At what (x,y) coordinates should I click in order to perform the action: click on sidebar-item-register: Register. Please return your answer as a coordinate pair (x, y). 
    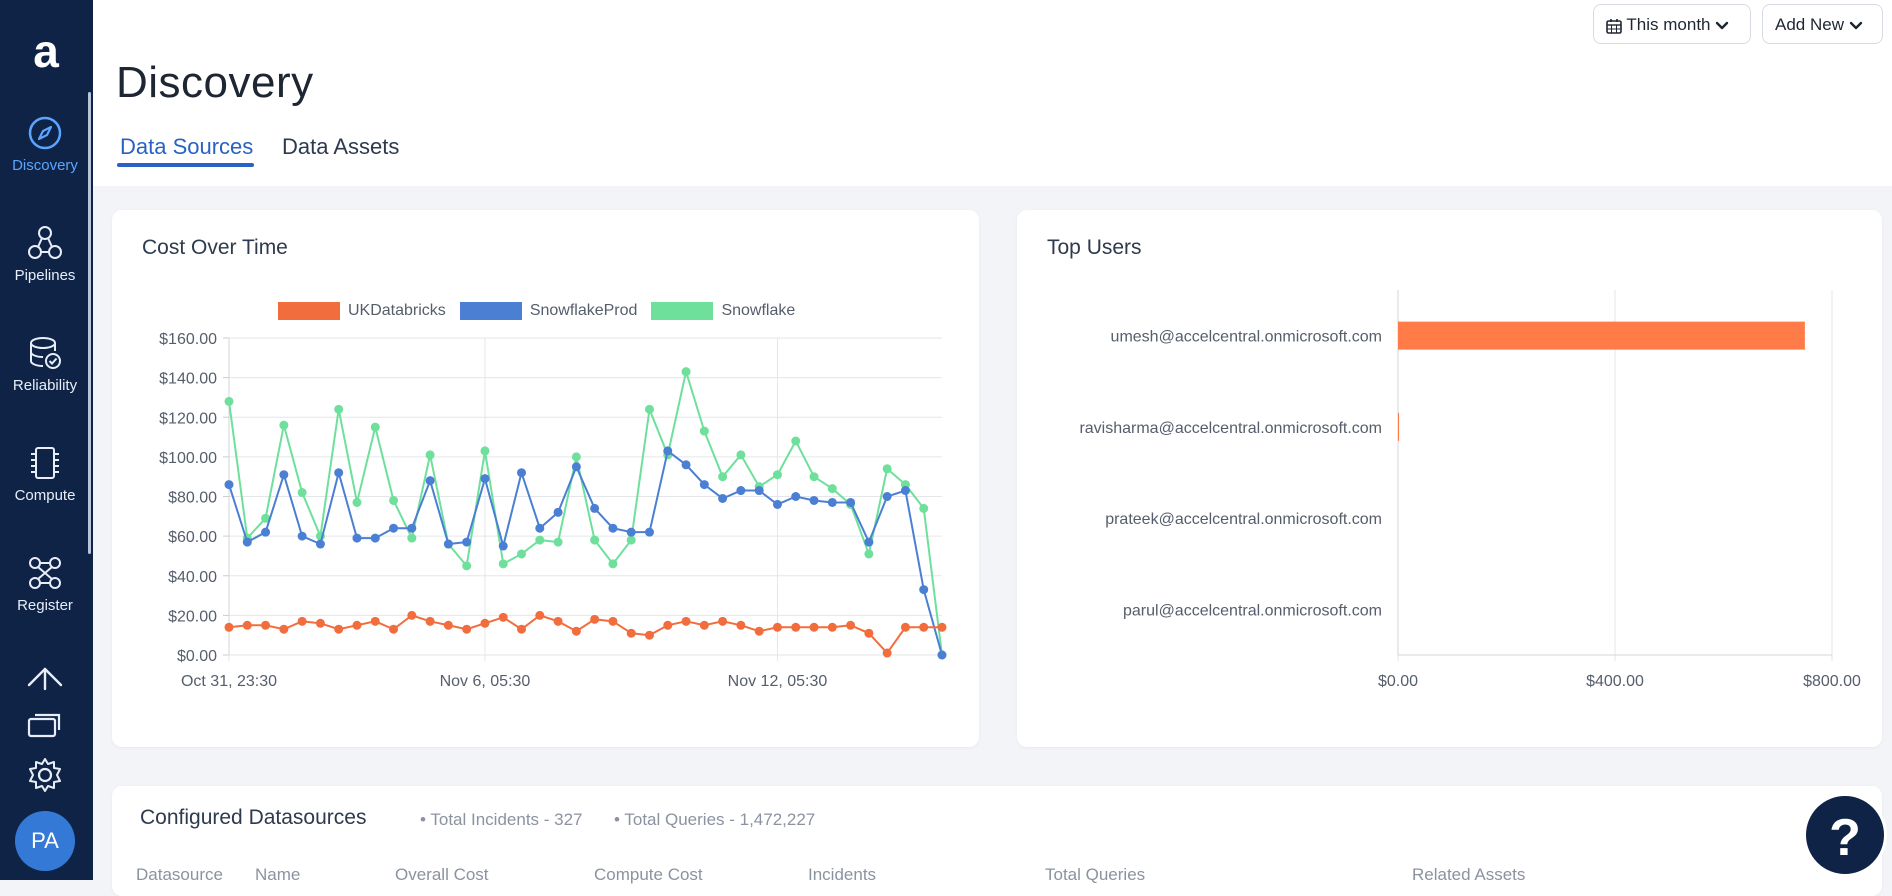
    Looking at the image, I should click on (45, 584).